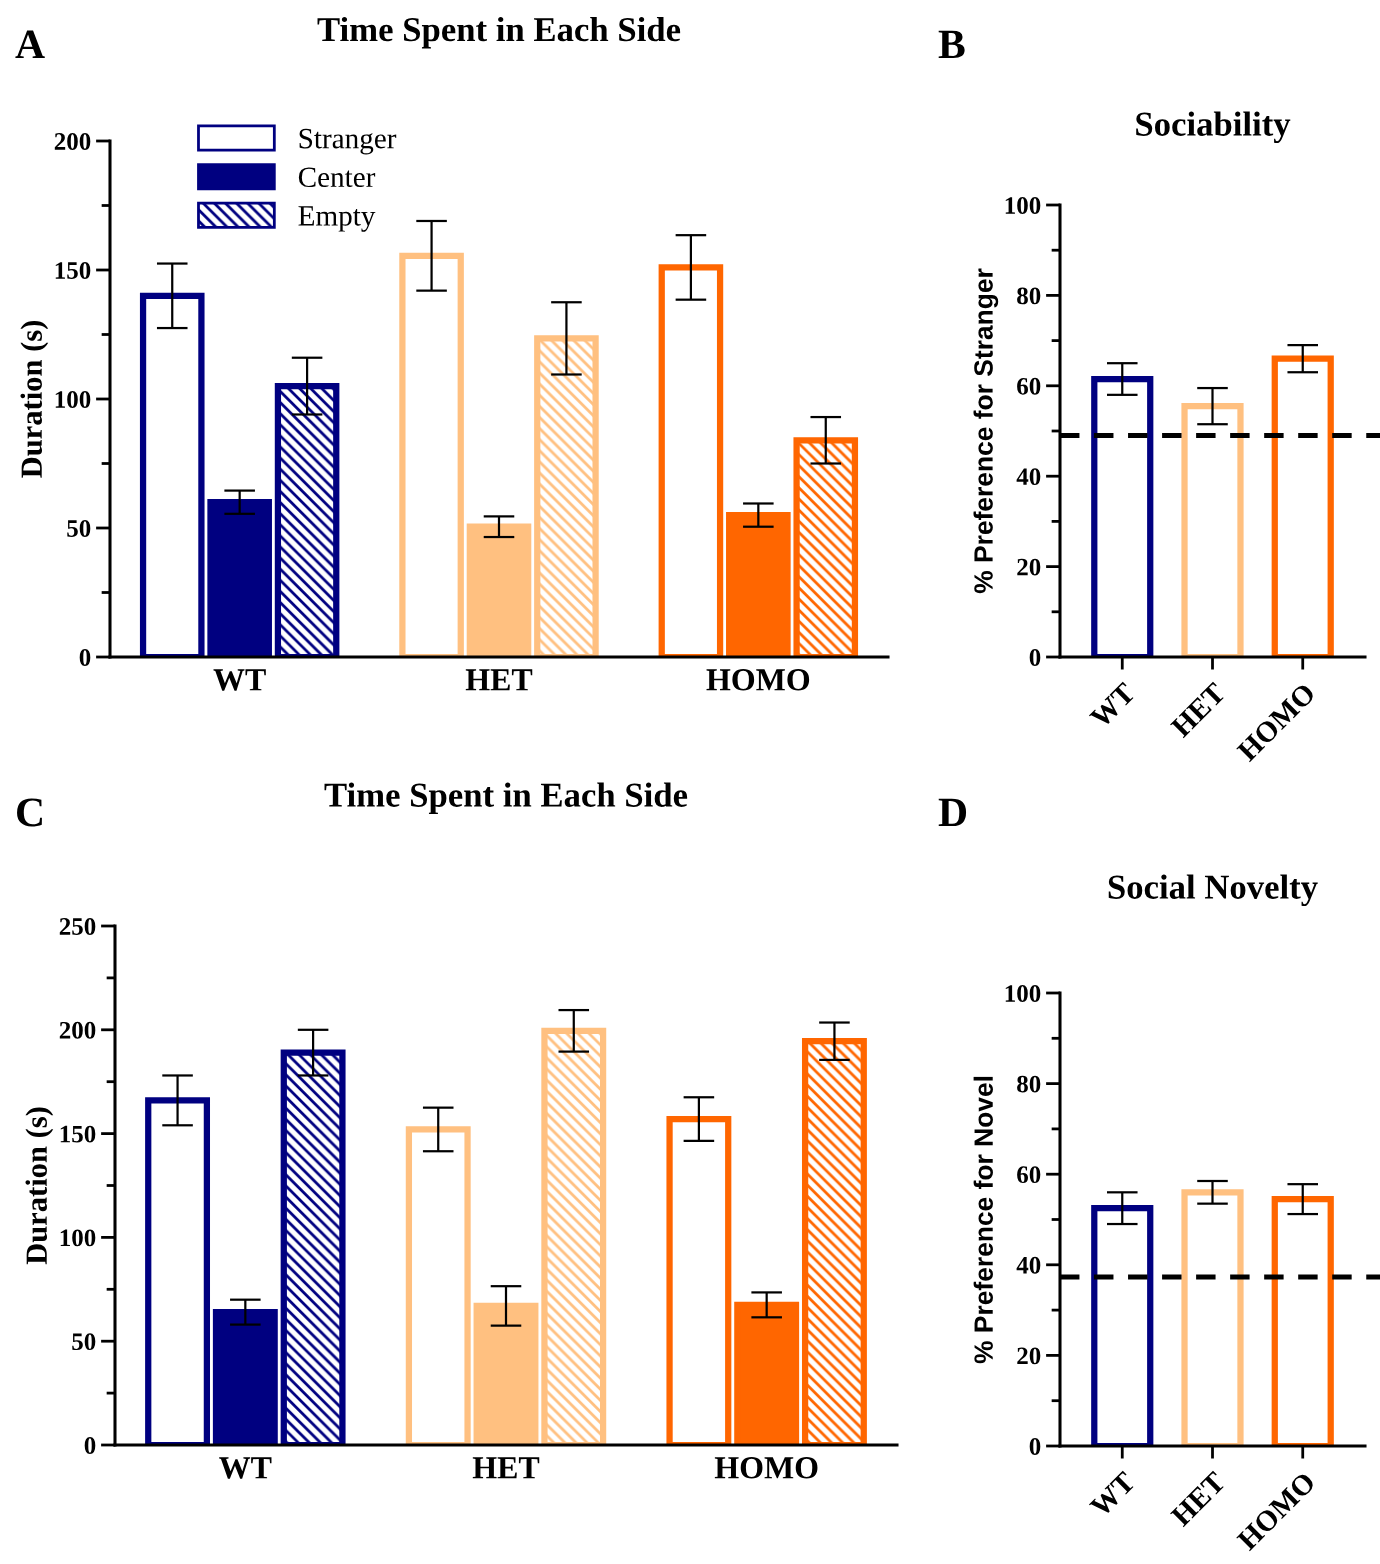 This screenshot has width=1380, height=1564. What do you see at coordinates (1213, 127) in the screenshot?
I see `chart-title: Sociability` at bounding box center [1213, 127].